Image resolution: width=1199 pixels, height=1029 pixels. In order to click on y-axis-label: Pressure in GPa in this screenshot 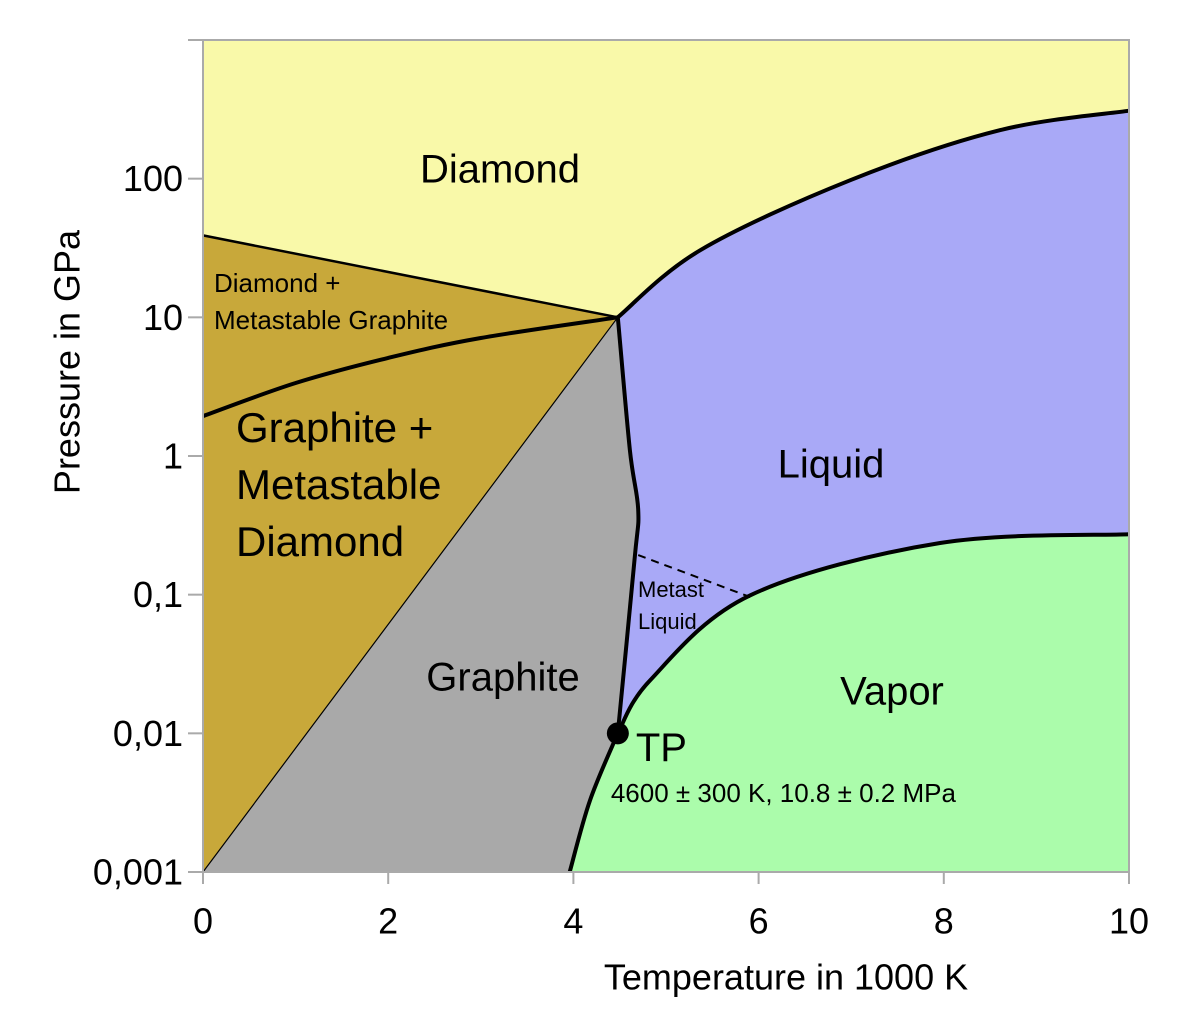, I will do `click(67, 361)`.